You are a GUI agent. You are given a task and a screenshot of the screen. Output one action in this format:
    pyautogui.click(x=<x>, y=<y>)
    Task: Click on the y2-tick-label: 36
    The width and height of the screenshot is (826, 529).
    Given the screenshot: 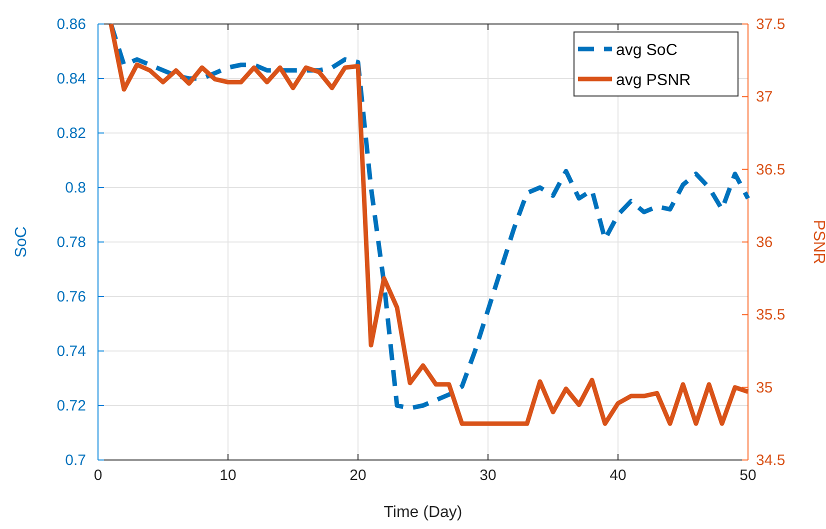 What is the action you would take?
    pyautogui.click(x=764, y=242)
    